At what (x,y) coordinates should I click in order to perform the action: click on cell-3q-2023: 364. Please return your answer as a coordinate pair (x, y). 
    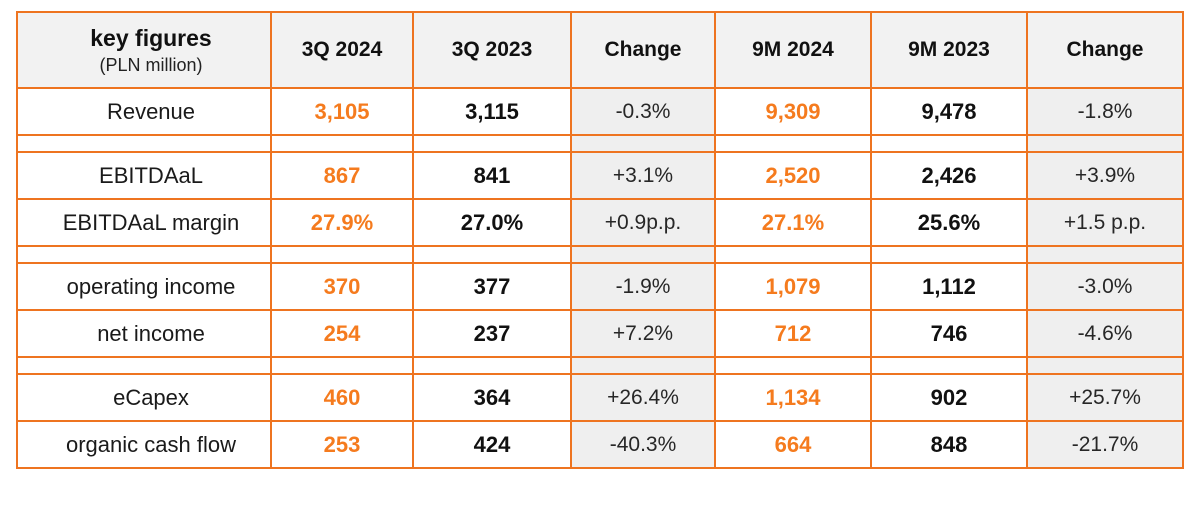
    Looking at the image, I should click on (492, 397).